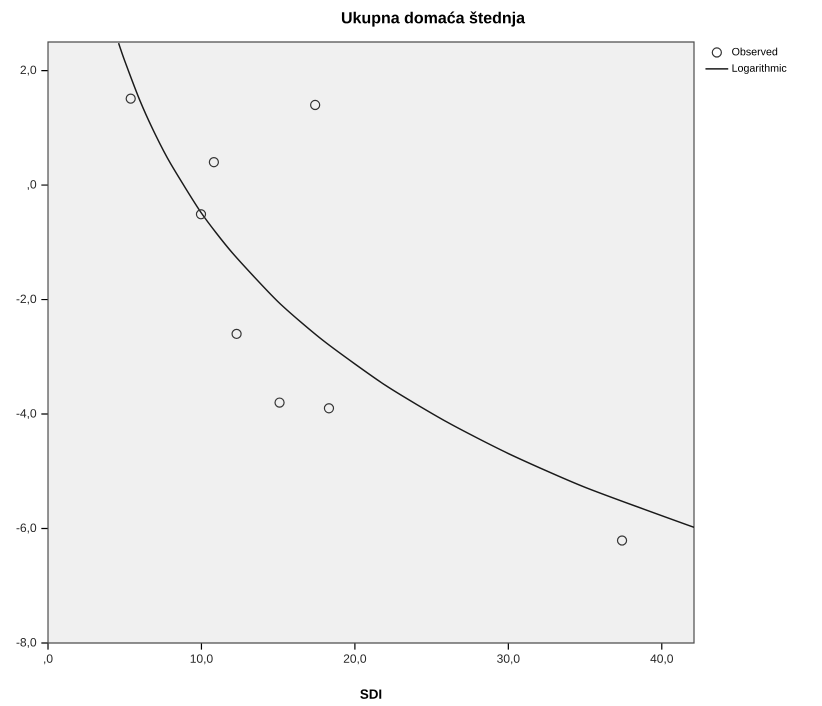  Describe the element at coordinates (32, 185) in the screenshot. I see `y-tick-label: ,0` at that location.